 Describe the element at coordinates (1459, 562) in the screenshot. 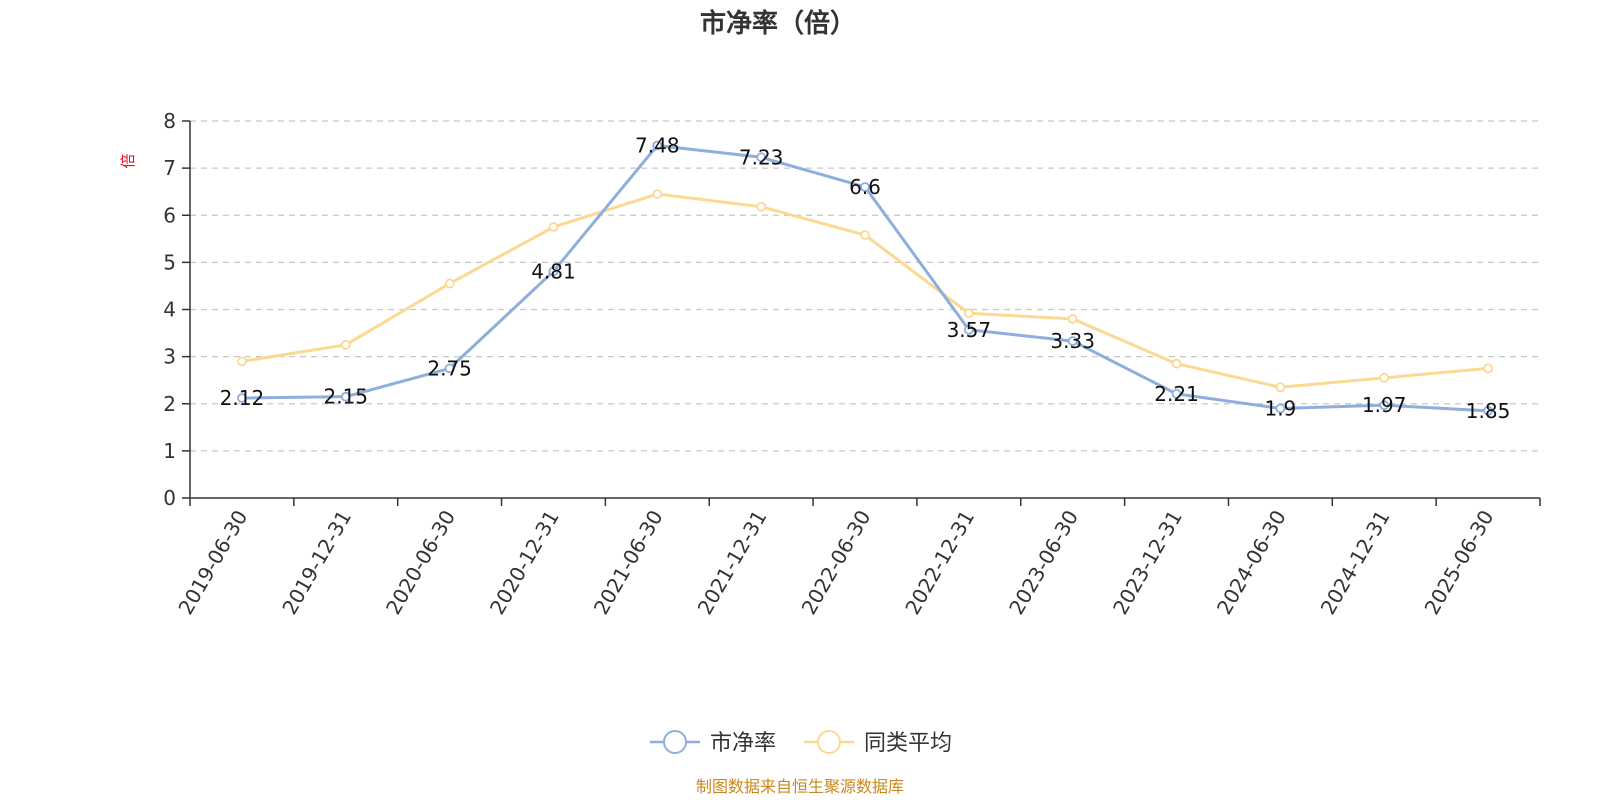

I see `x-tick-label: 2025-06-30` at that location.